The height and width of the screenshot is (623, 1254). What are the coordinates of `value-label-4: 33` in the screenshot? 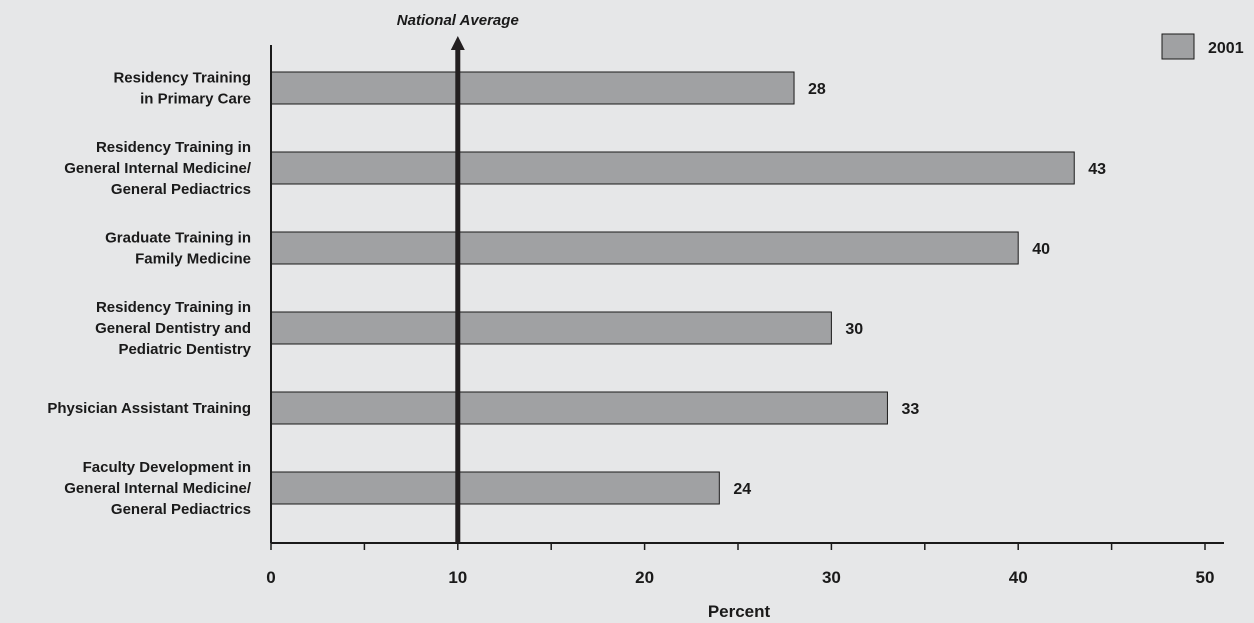 It's located at (910, 409).